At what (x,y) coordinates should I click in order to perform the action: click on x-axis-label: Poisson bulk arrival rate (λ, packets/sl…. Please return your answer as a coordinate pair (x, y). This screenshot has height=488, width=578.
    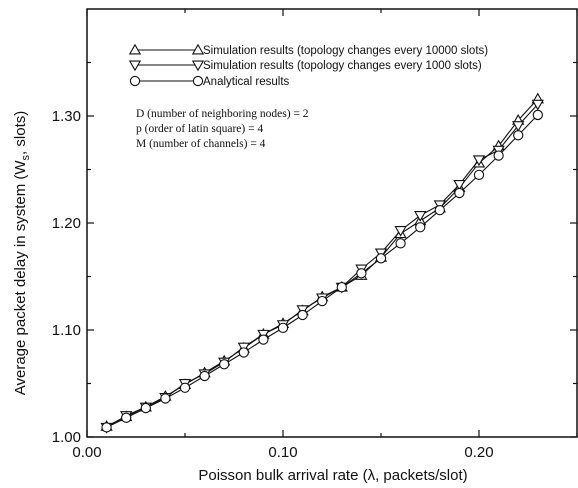
    Looking at the image, I should click on (332, 475).